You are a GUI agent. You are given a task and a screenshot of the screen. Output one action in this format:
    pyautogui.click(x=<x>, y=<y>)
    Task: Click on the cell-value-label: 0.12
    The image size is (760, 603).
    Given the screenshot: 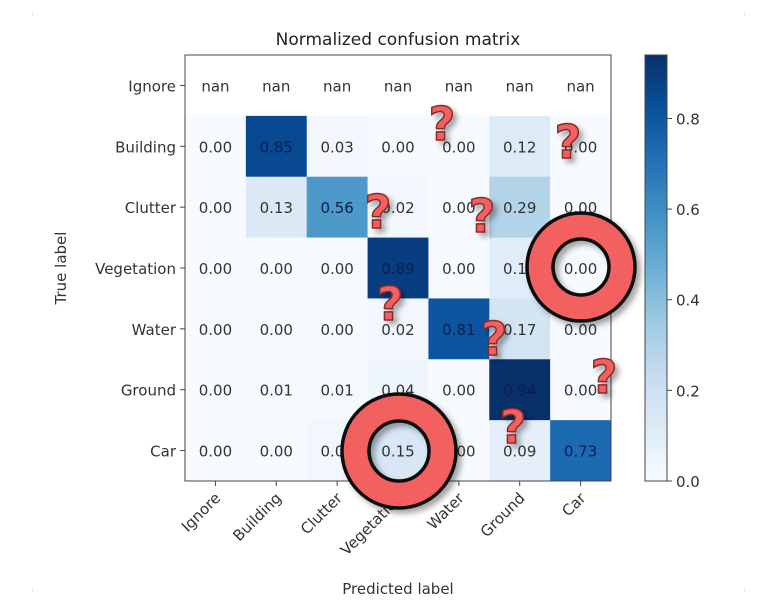 What is the action you would take?
    pyautogui.click(x=519, y=147)
    